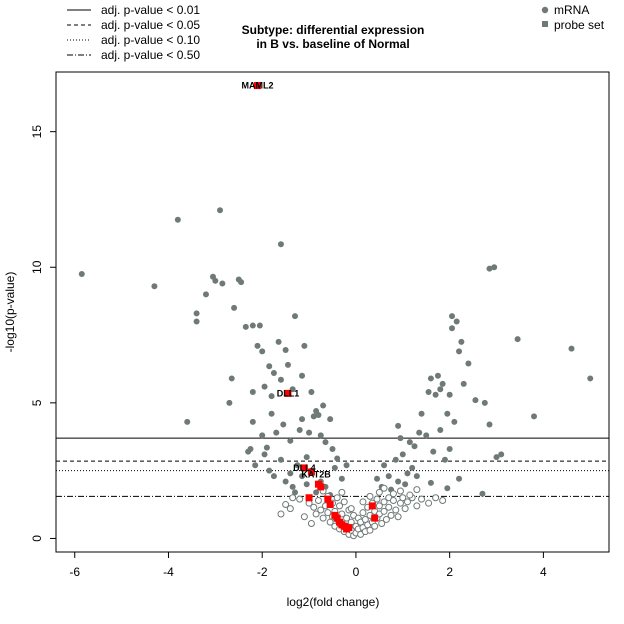 This screenshot has width=624, height=624. What do you see at coordinates (356, 572) in the screenshot?
I see `x-tick-label: 0` at bounding box center [356, 572].